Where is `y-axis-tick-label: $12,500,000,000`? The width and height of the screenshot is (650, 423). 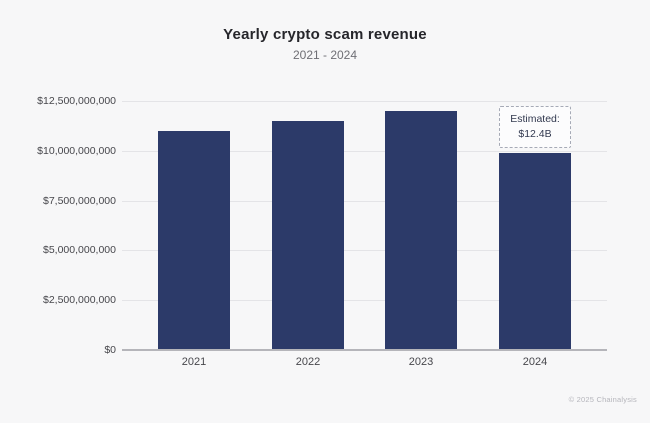
y-axis-tick-label: $12,500,000,000 is located at coordinates (76, 101).